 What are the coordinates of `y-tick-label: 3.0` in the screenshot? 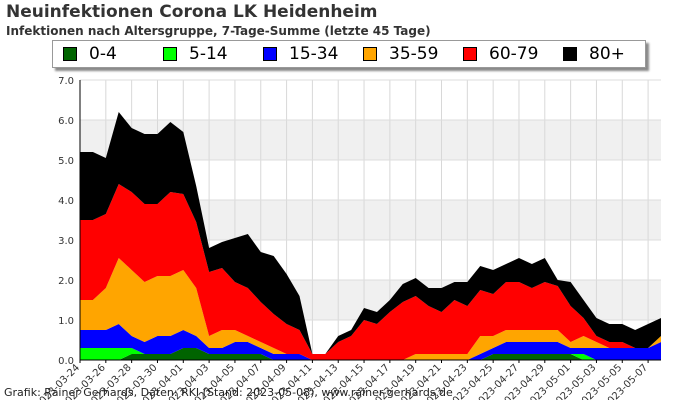 It's located at (66, 241).